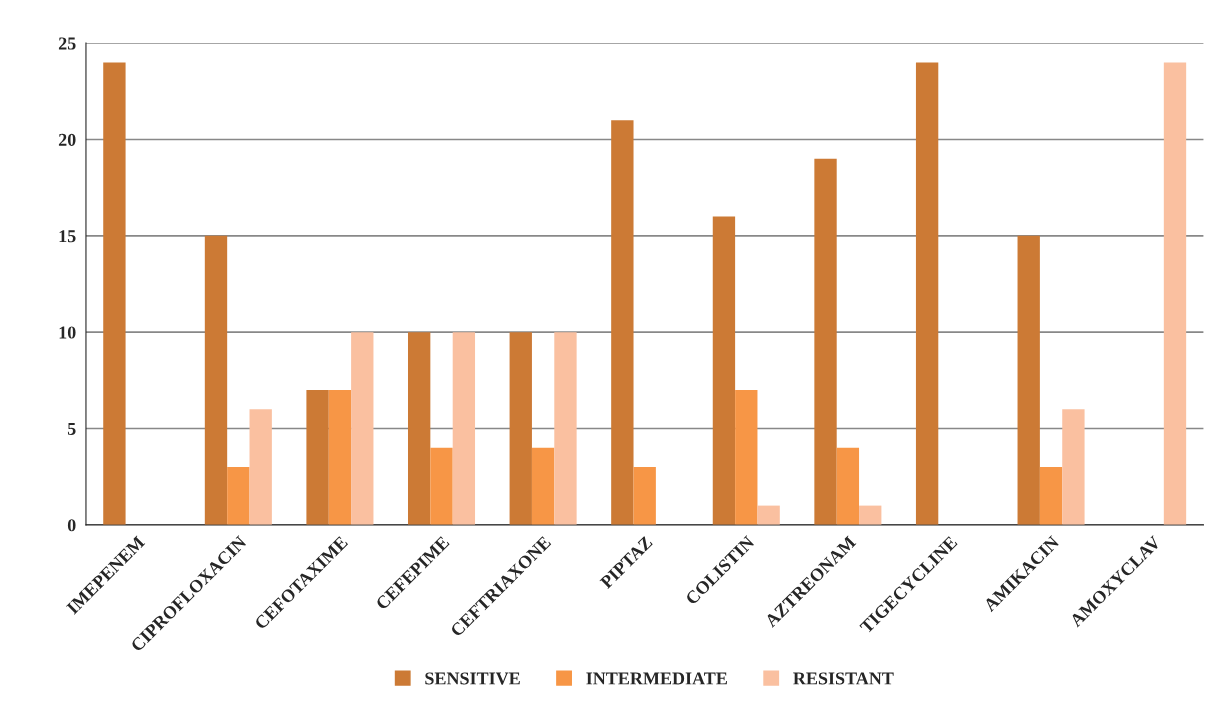  Describe the element at coordinates (67, 43) in the screenshot. I see `y-tick-label: 25` at that location.